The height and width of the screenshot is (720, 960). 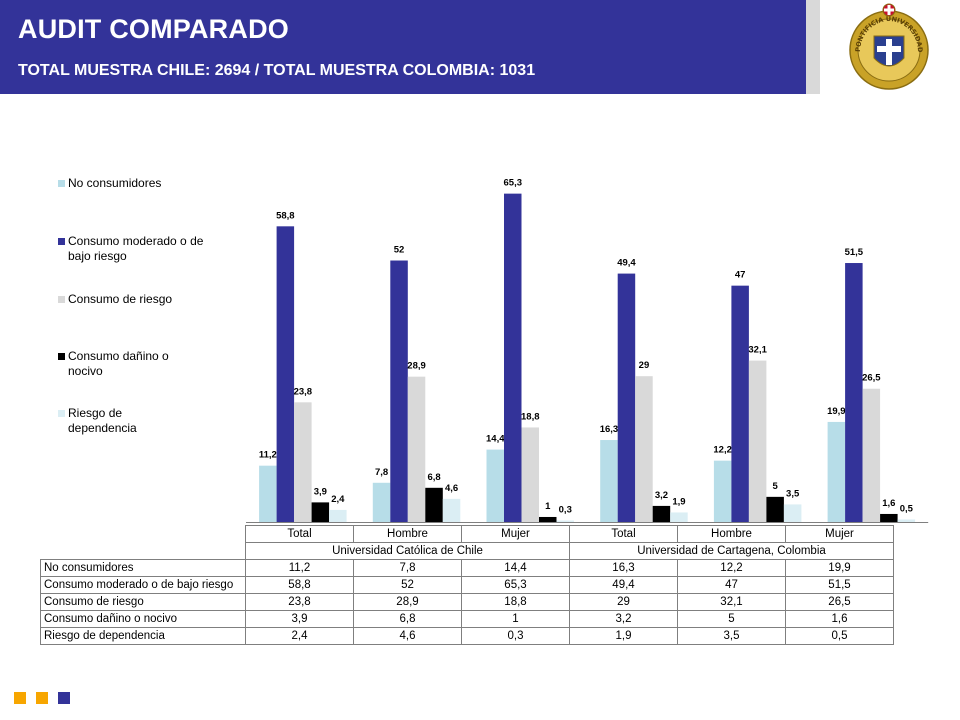 What do you see at coordinates (143, 585) in the screenshot?
I see `table-row-label: Consumo moderado o de bajo riesgo` at bounding box center [143, 585].